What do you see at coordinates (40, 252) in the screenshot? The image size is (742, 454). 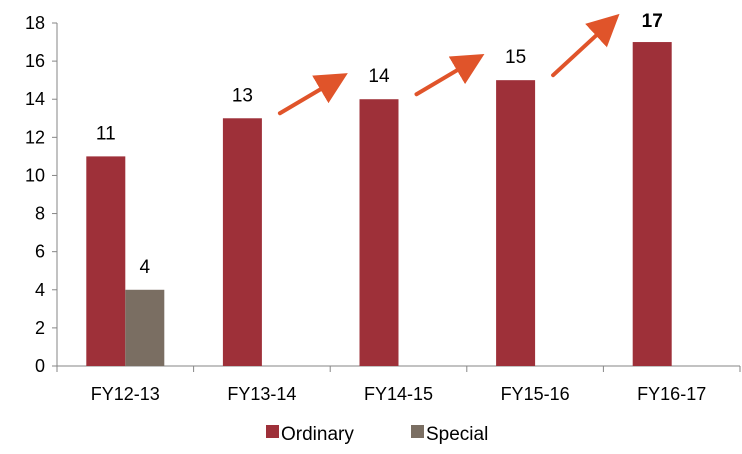 I see `y-tick-label: 6` at bounding box center [40, 252].